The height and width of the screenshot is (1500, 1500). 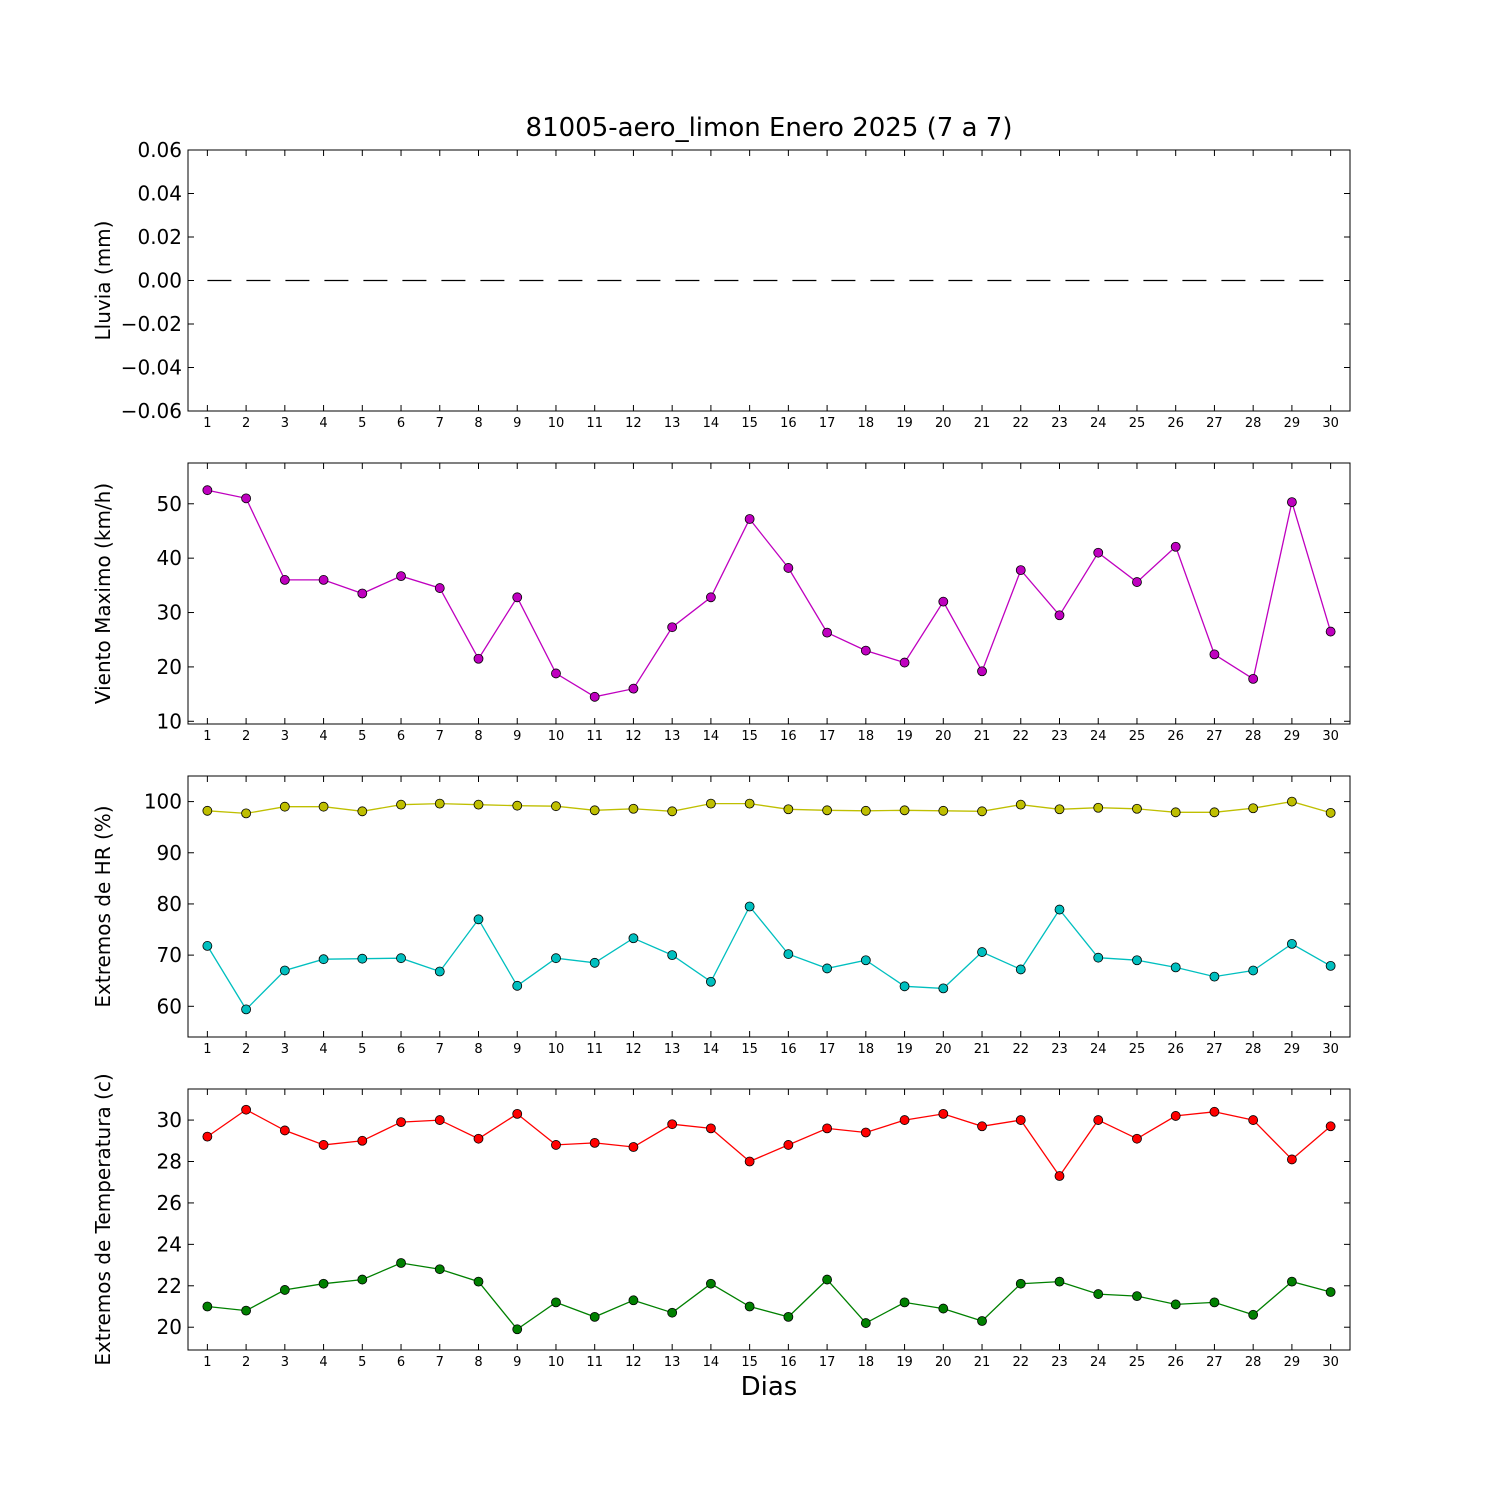 I want to click on y-axis-label: Extremos de Temperatura (c), so click(x=103, y=1219).